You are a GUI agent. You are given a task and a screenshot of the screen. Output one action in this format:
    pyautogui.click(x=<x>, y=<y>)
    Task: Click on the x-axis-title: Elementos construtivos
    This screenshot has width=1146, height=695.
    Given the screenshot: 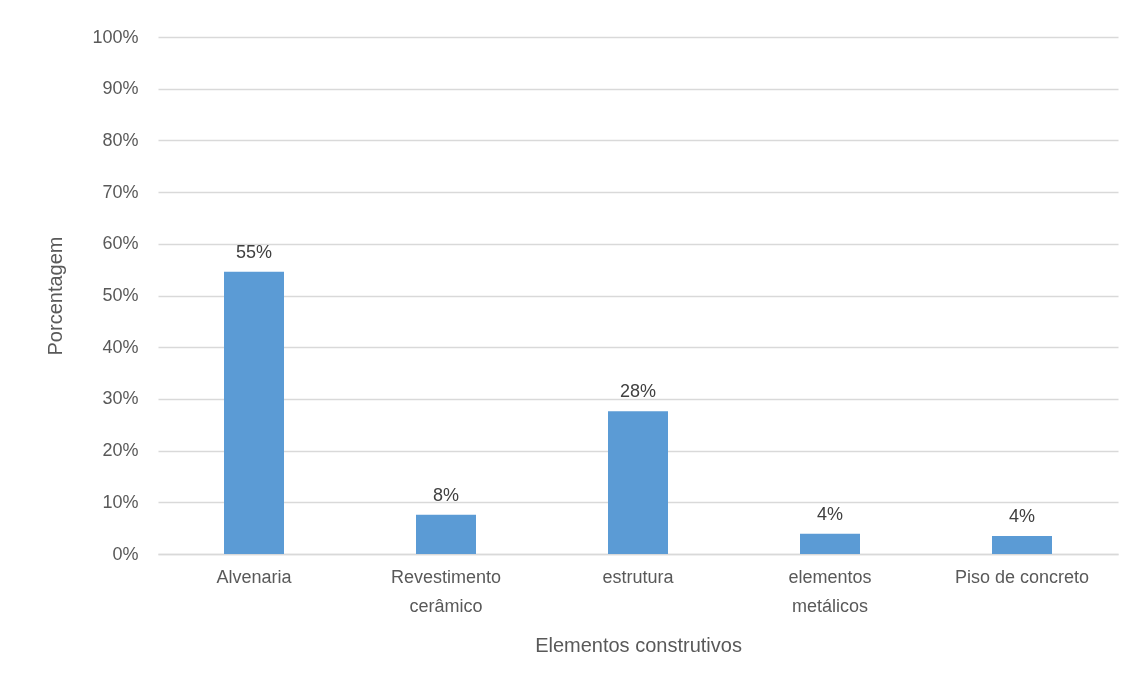 What is the action you would take?
    pyautogui.click(x=638, y=644)
    